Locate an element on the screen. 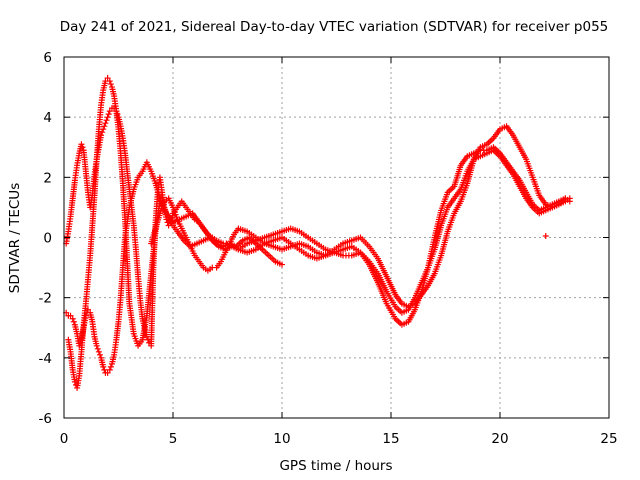 The height and width of the screenshot is (480, 640). x-tick-label: 15 is located at coordinates (390, 439).